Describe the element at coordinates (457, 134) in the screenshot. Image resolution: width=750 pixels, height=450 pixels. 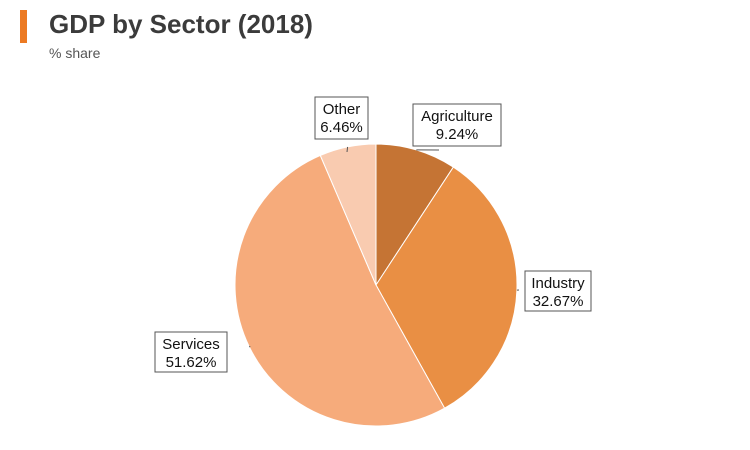
I see `slice-value-agriculture: 9.24%` at that location.